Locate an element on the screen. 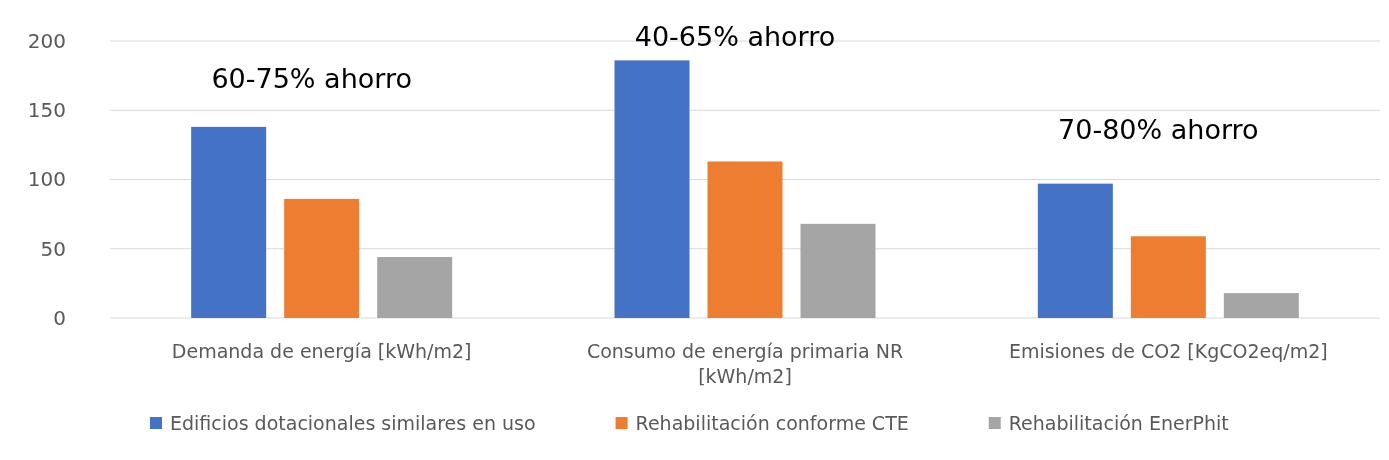  x-tick-label: Consumo de energía primaria NR [kWh/m2] is located at coordinates (745, 363).